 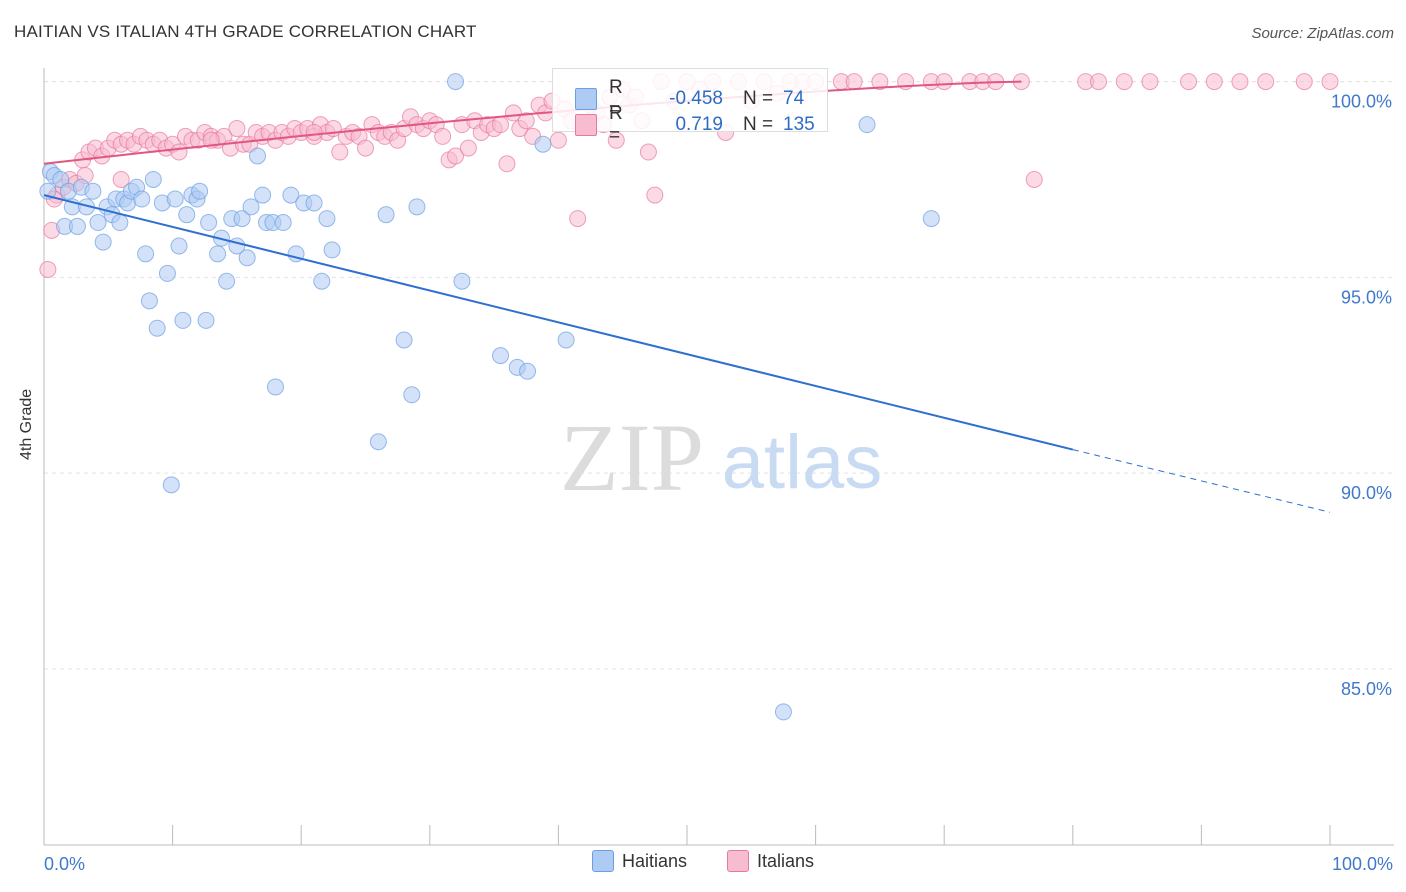 What do you see at coordinates (1366, 689) in the screenshot?
I see `y-tick-label: 85.0%` at bounding box center [1366, 689].